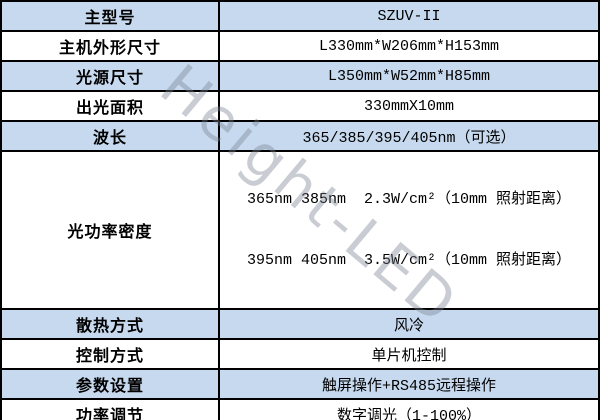  I want to click on spec-value-host-dimensions: L330mm*W206mm*H153mm, so click(409, 46).